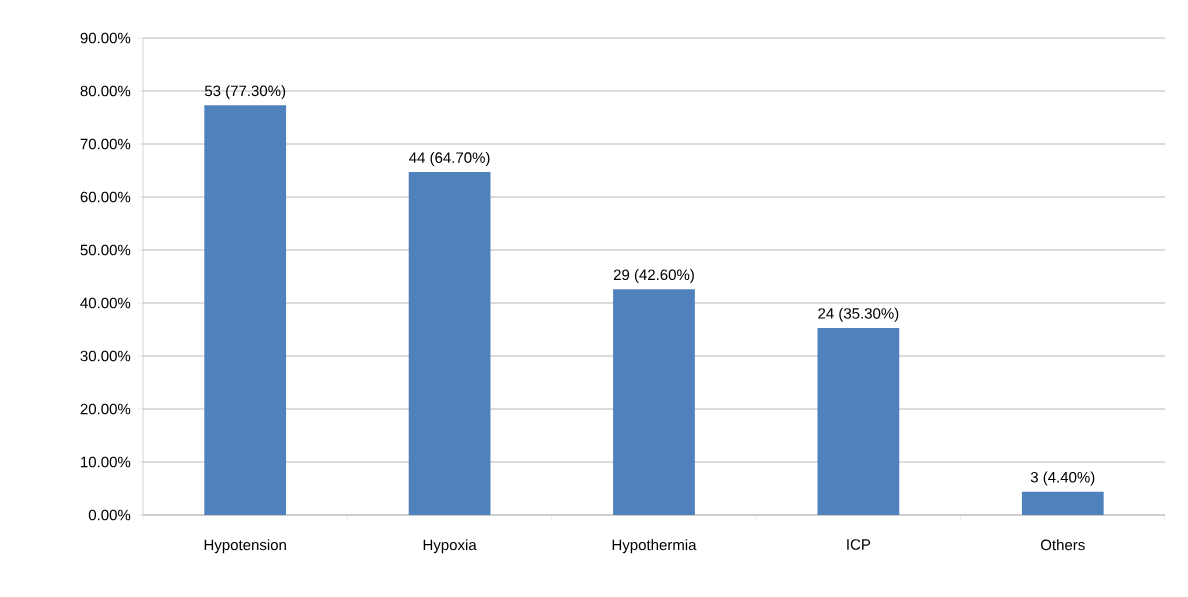 This screenshot has height=597, width=1188. What do you see at coordinates (105, 144) in the screenshot?
I see `y-tick-label: 70.00%` at bounding box center [105, 144].